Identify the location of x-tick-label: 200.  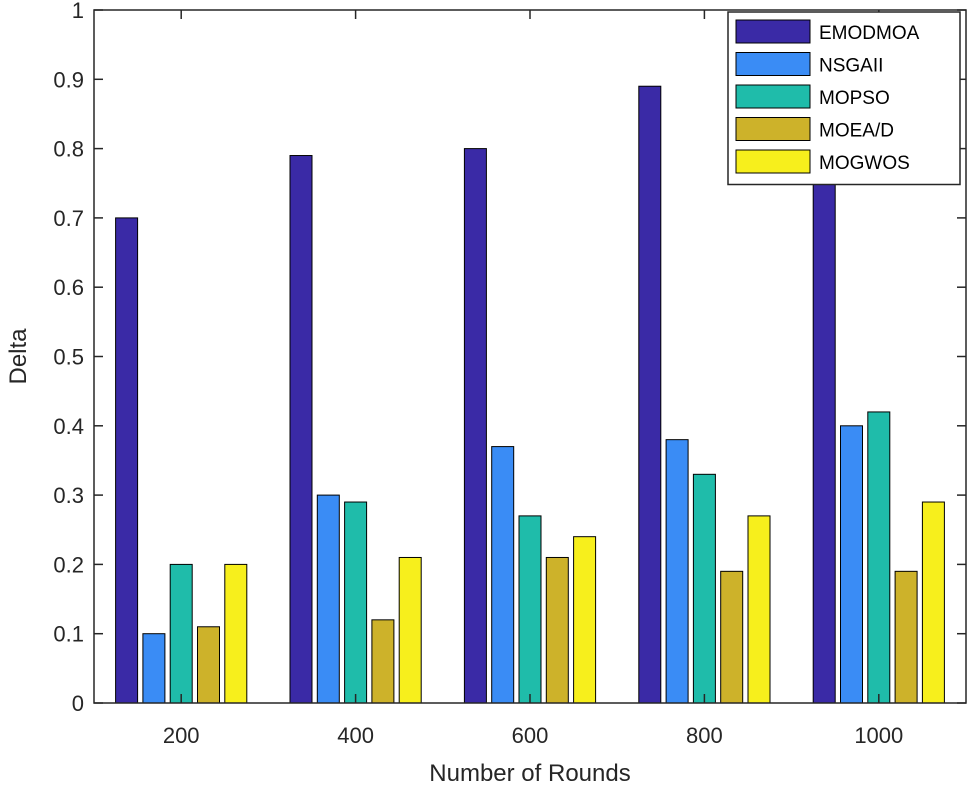
(181, 735).